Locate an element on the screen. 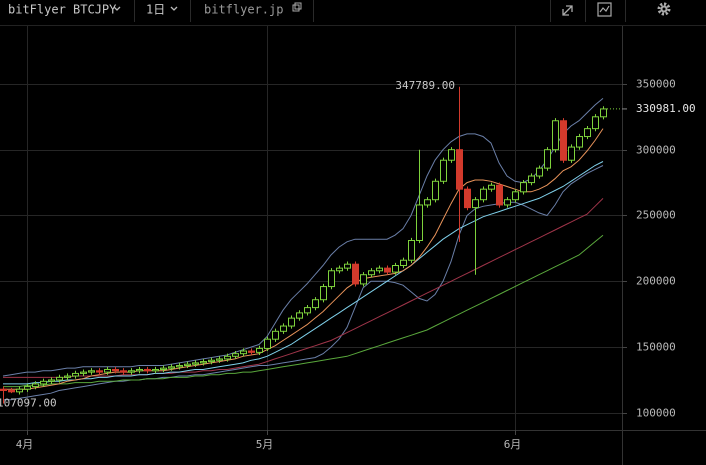  site-link: bitflyer.jp is located at coordinates (243, 10).